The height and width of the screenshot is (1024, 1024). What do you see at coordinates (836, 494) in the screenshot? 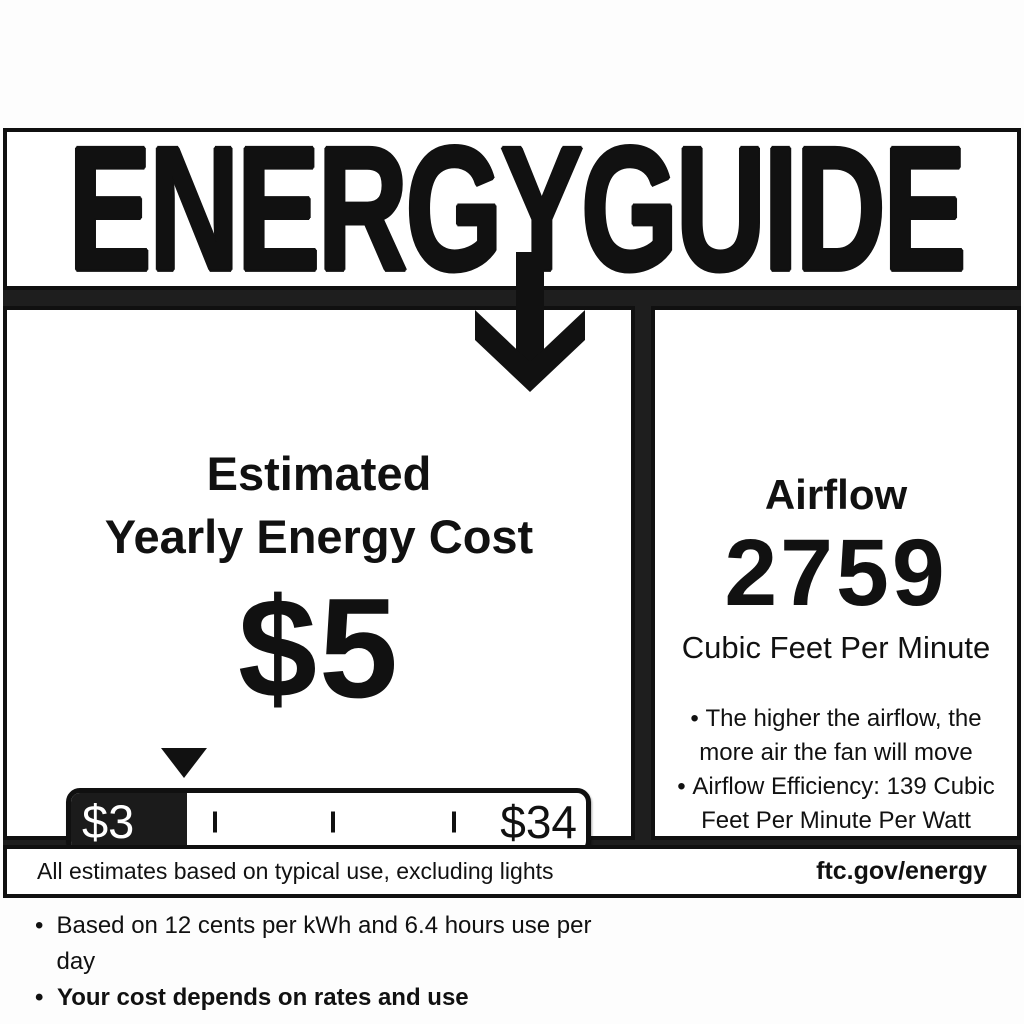
I see `airflow-heading: Airflow` at bounding box center [836, 494].